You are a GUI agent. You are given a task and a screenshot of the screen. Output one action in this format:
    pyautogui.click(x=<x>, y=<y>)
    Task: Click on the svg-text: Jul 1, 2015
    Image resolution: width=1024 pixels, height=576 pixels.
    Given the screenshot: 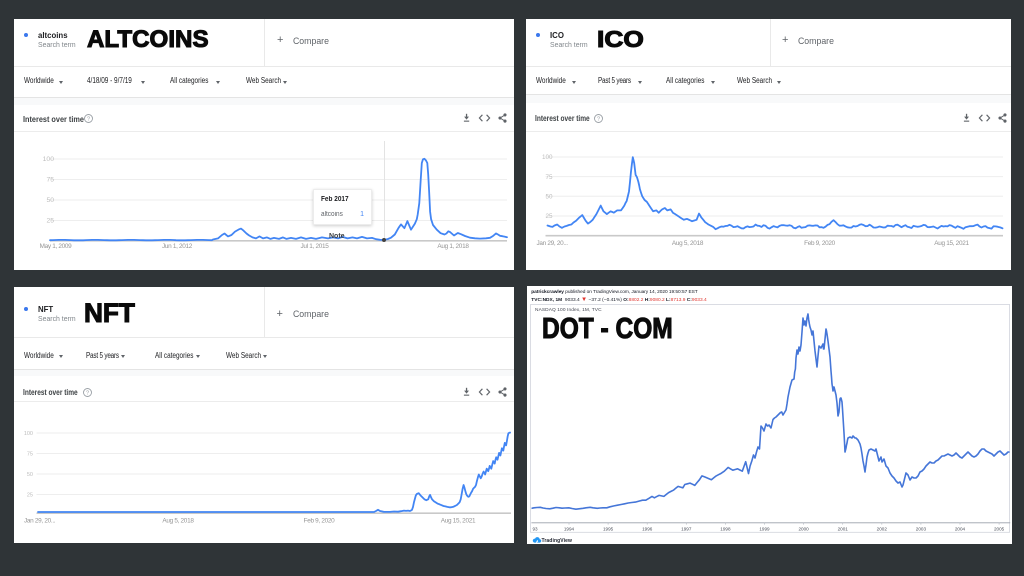 What is the action you would take?
    pyautogui.click(x=315, y=246)
    